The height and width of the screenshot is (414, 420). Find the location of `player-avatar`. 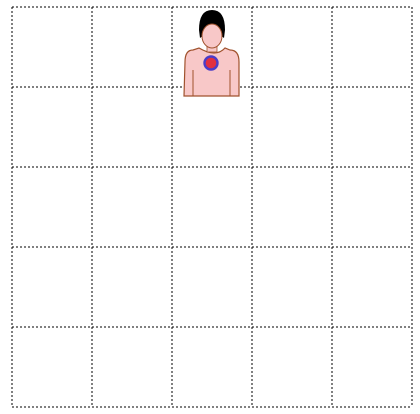

player-avatar is located at coordinates (211, 53).